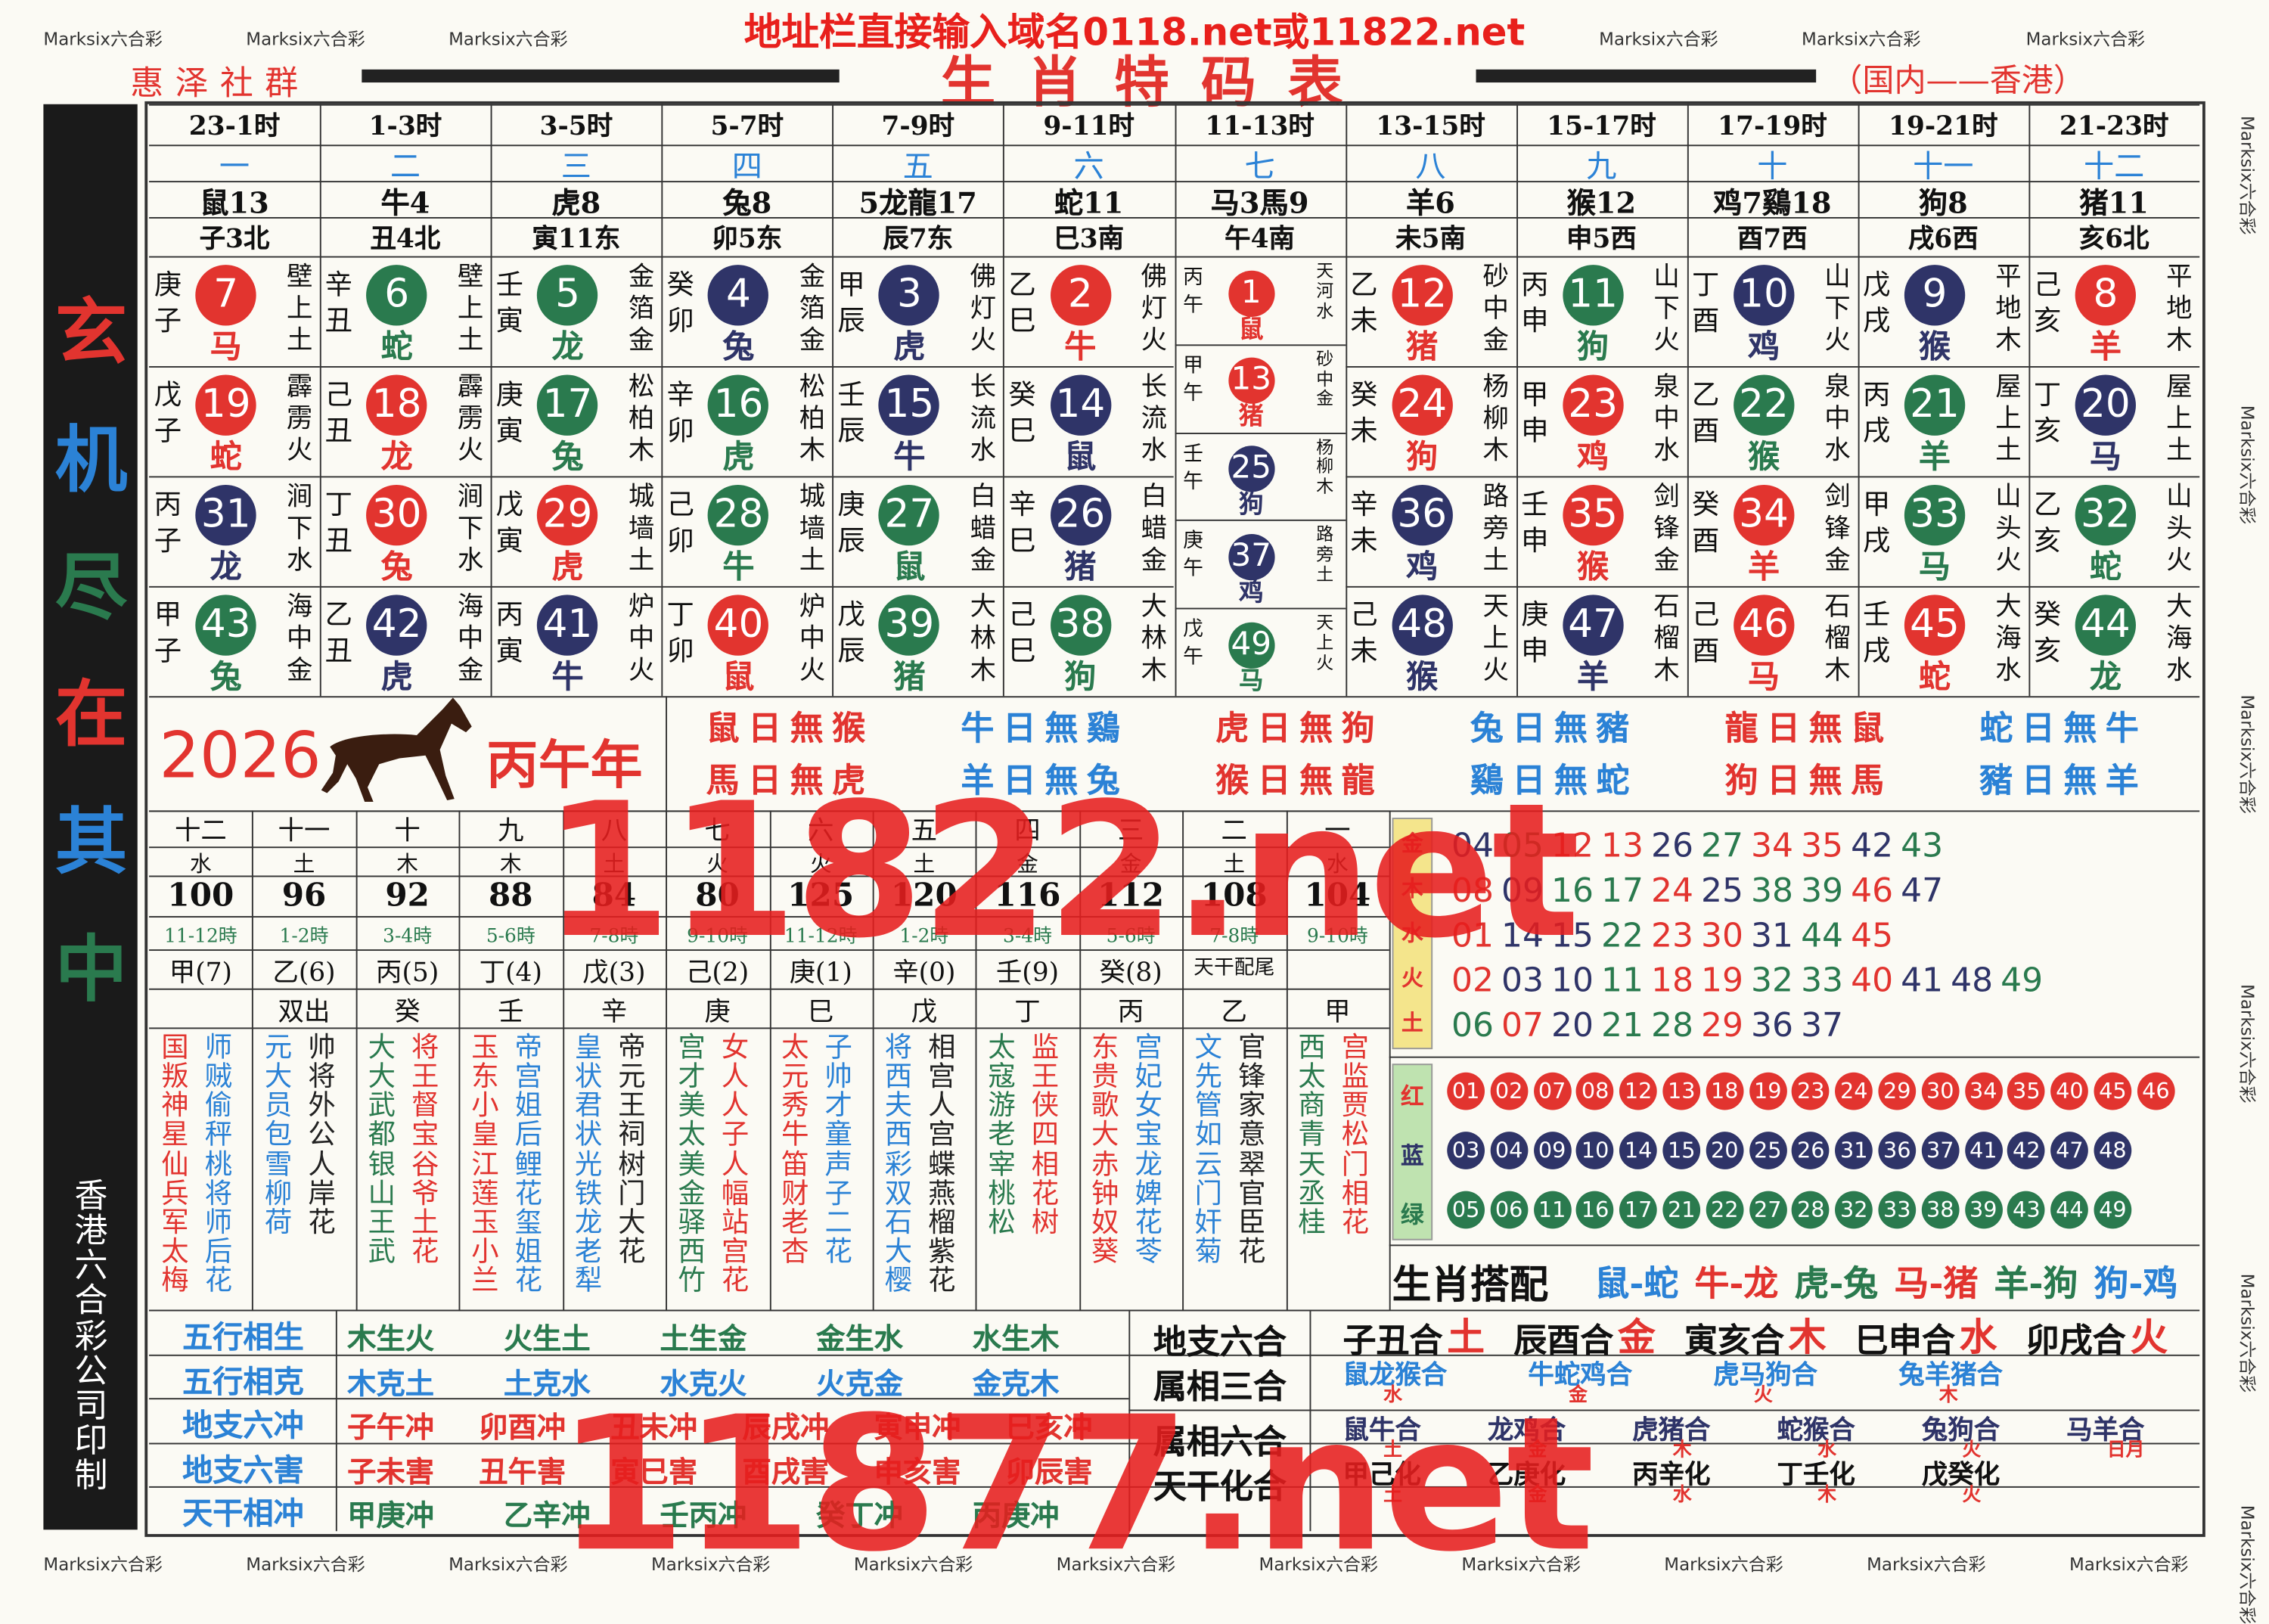  Describe the element at coordinates (1593, 296) in the screenshot. I see `number-ball: 11` at that location.